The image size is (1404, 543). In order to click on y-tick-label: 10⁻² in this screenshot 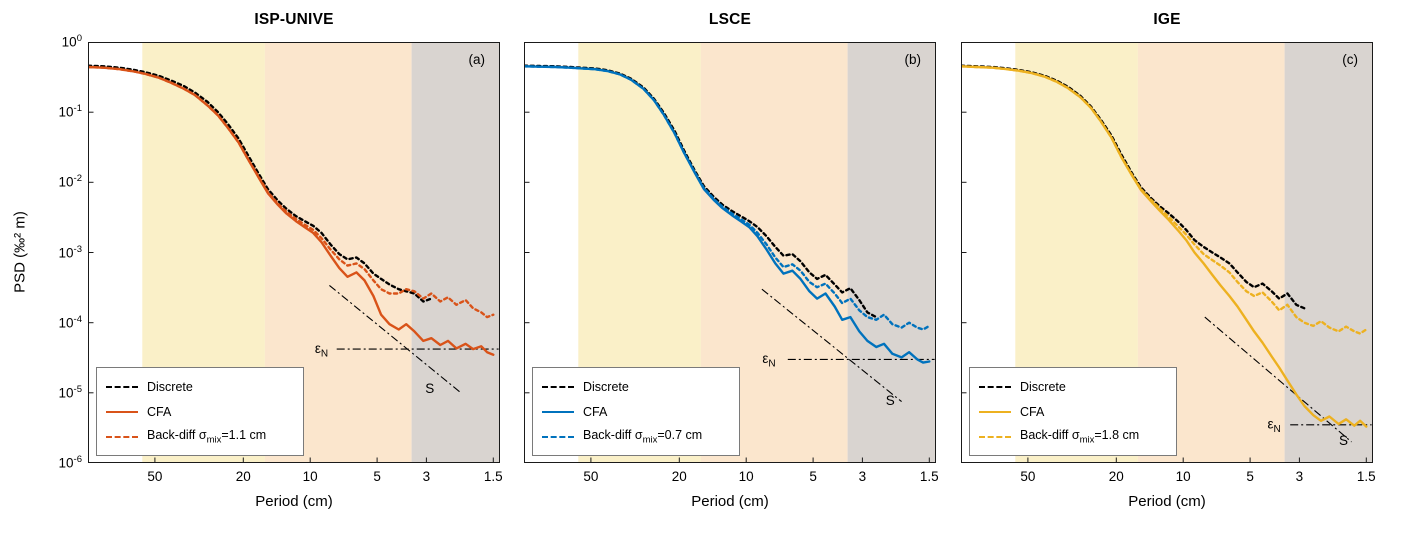, I will do `click(70, 181)`.